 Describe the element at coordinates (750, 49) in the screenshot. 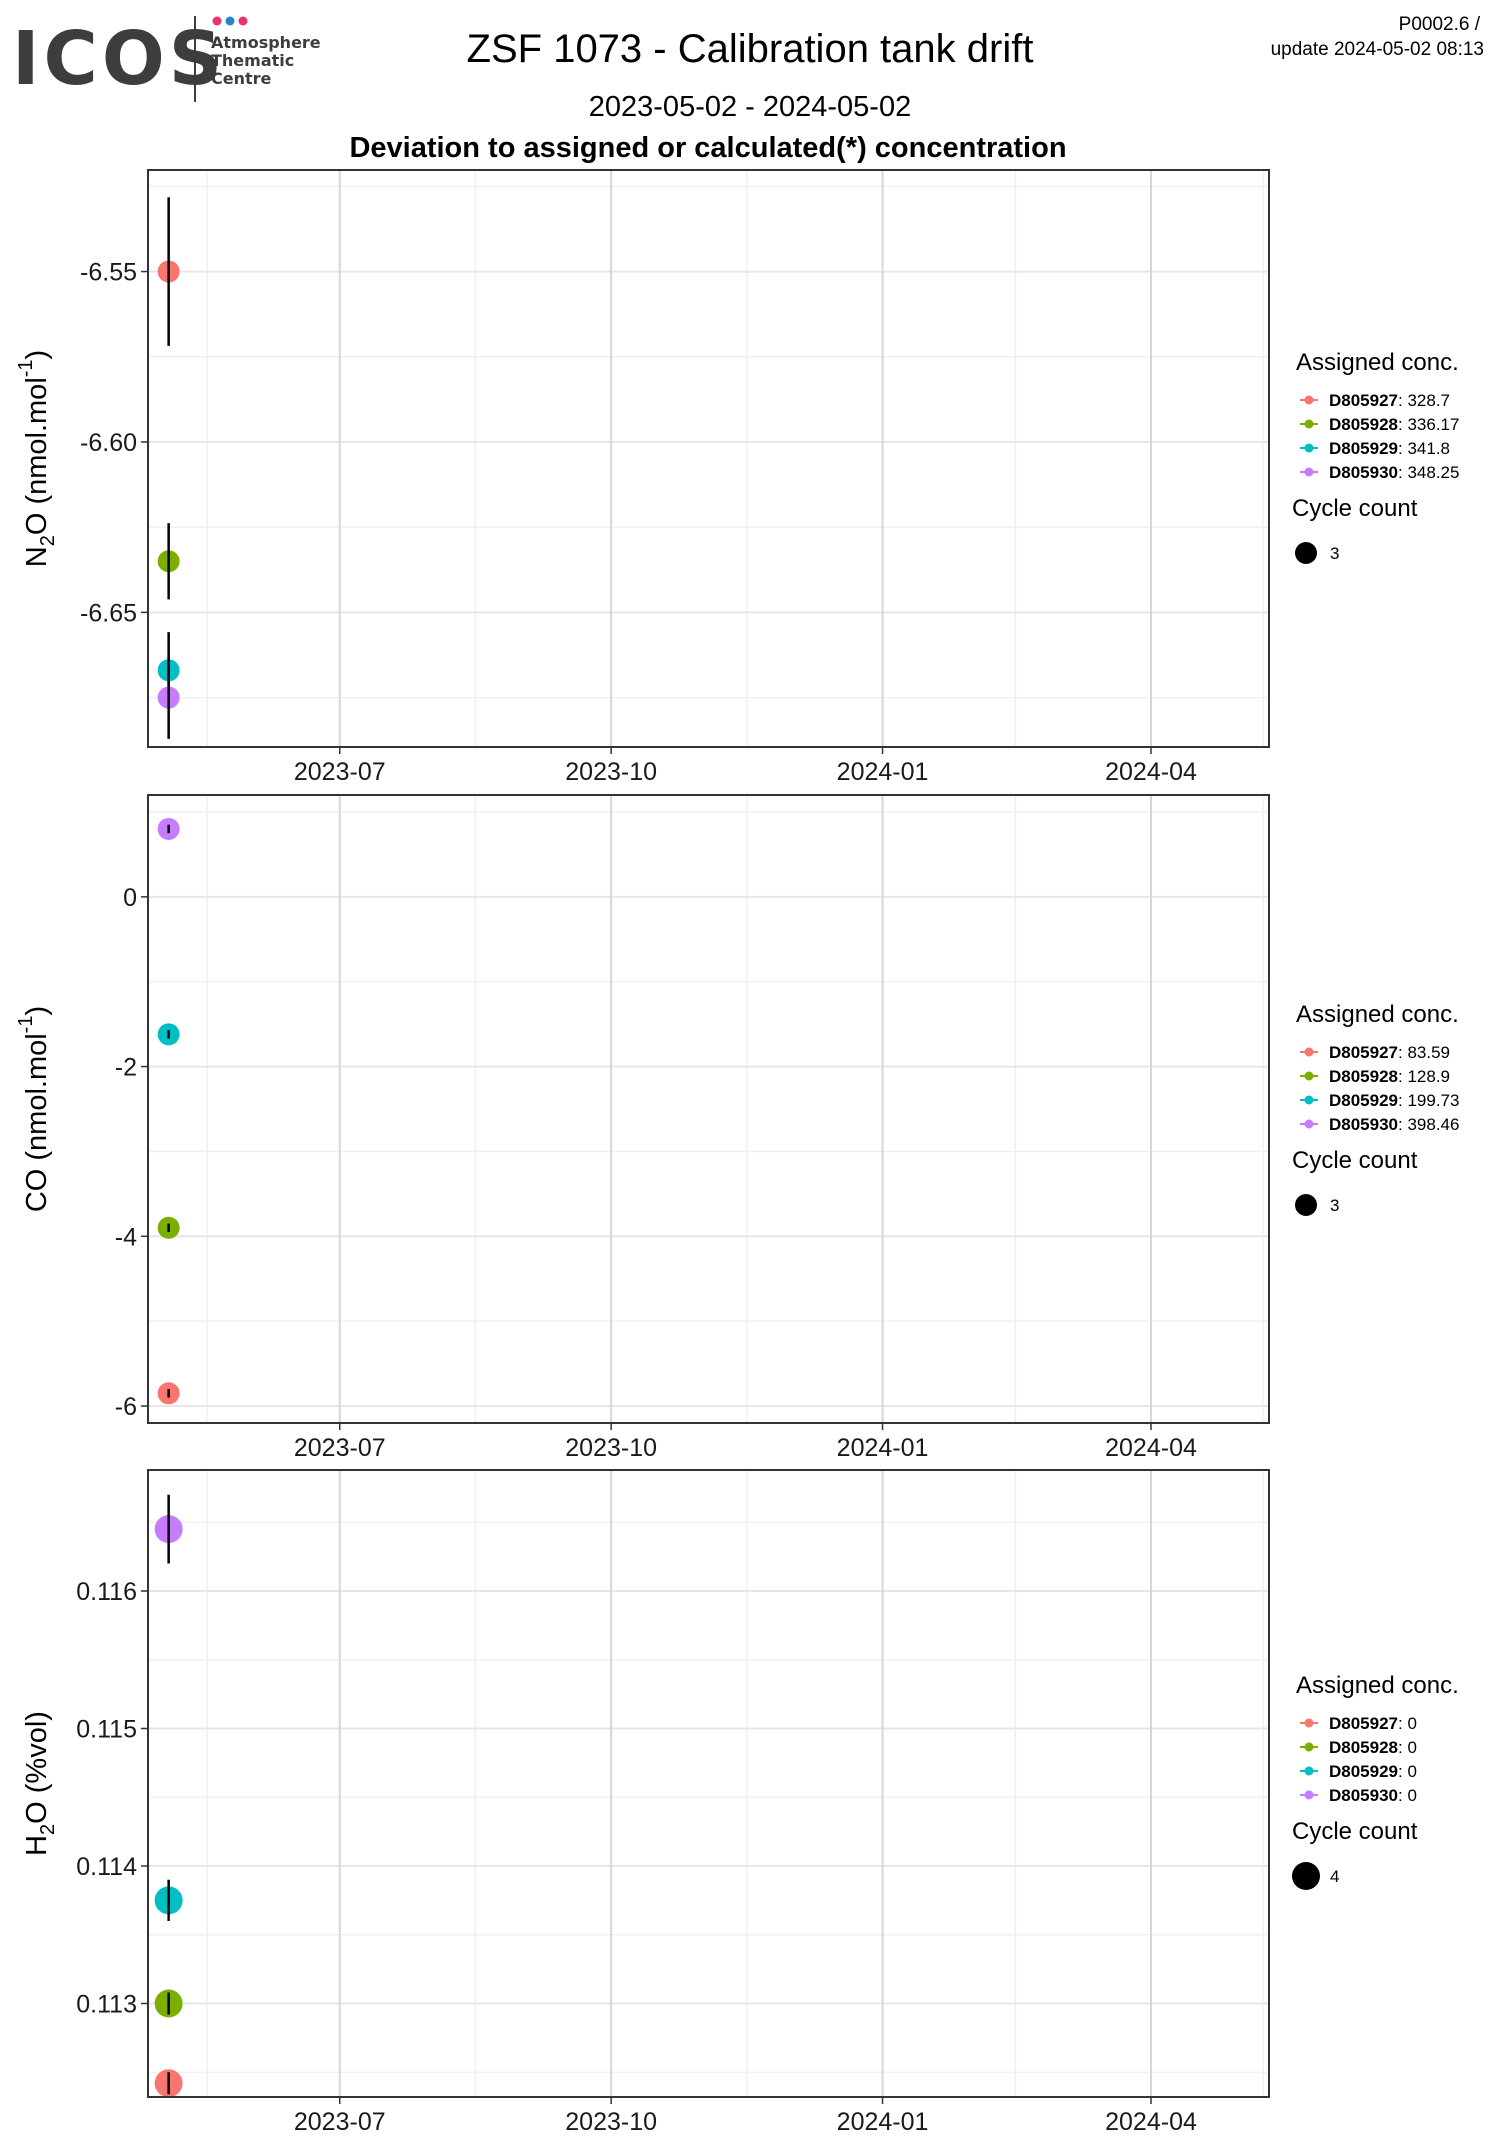

I see `figure-title: ZSF 1073 - Calibration tank drift` at that location.